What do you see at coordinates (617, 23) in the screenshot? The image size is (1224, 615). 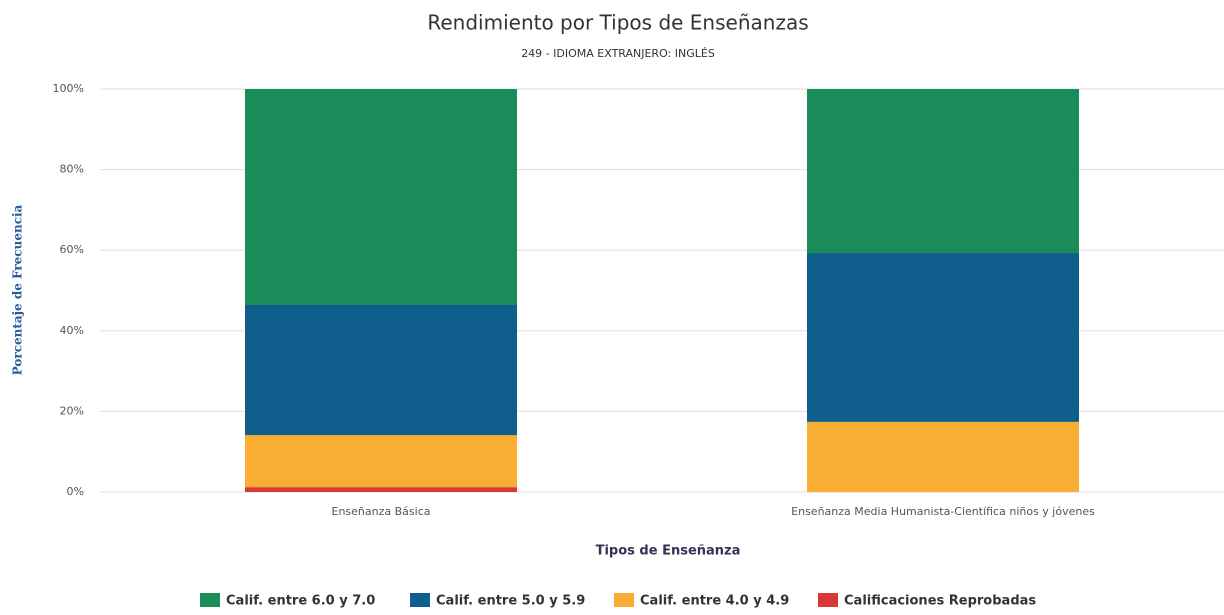 I see `chart-title: Rendimiento por Tipos de Enseñanzas` at bounding box center [617, 23].